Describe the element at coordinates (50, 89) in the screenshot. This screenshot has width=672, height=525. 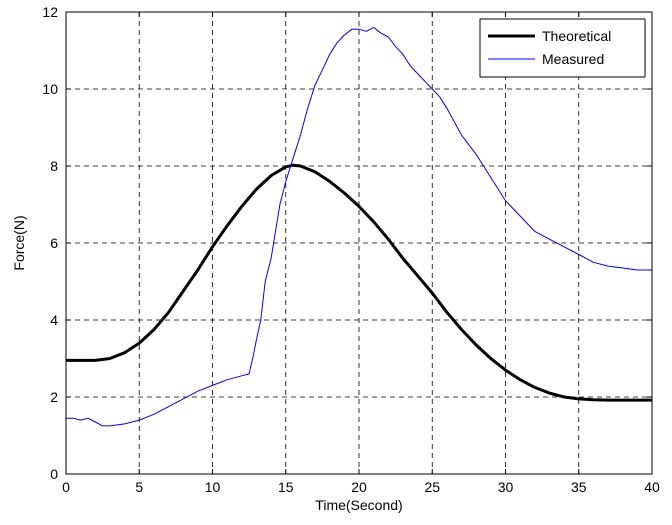
I see `y-tick-label: 10` at that location.